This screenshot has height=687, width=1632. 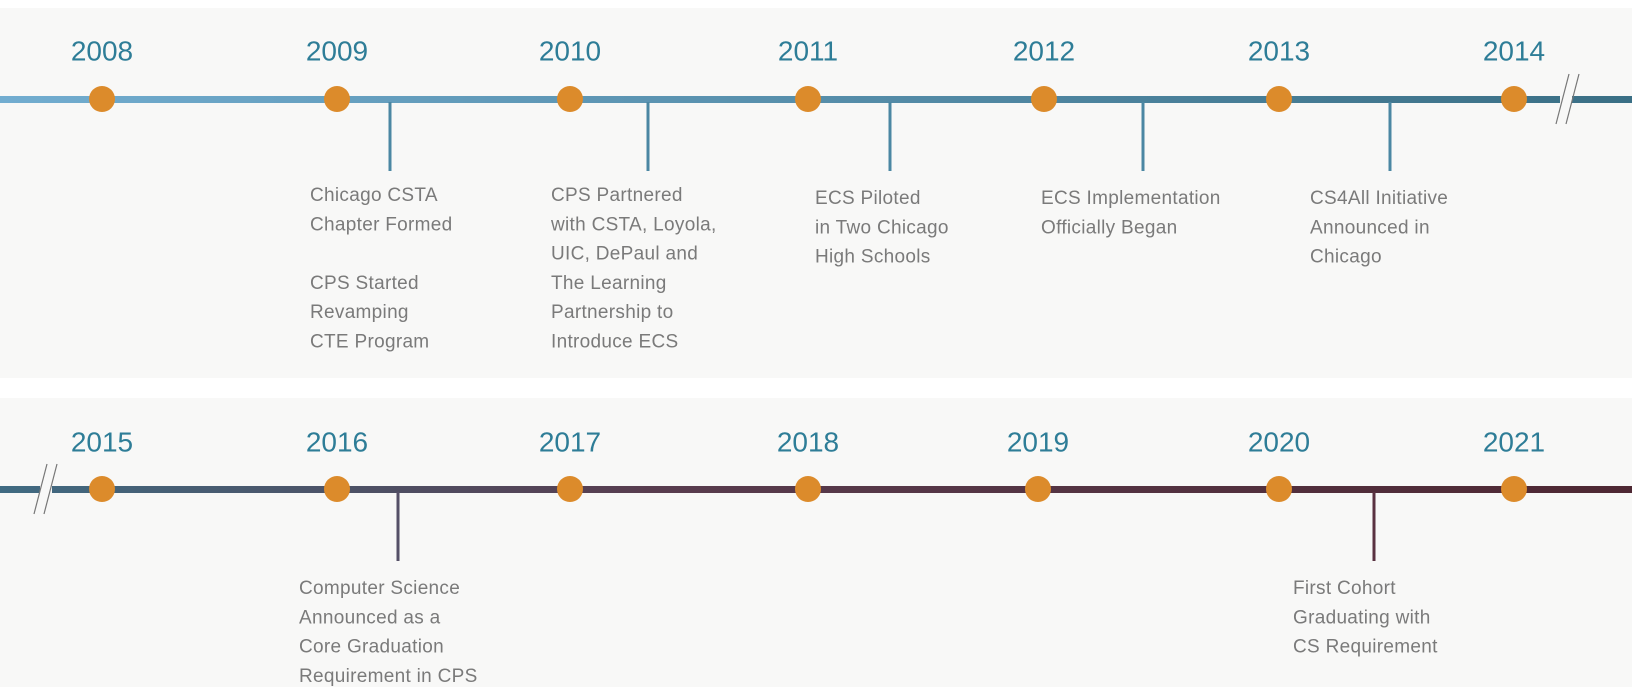 What do you see at coordinates (570, 50) in the screenshot?
I see `year-label: 2010` at bounding box center [570, 50].